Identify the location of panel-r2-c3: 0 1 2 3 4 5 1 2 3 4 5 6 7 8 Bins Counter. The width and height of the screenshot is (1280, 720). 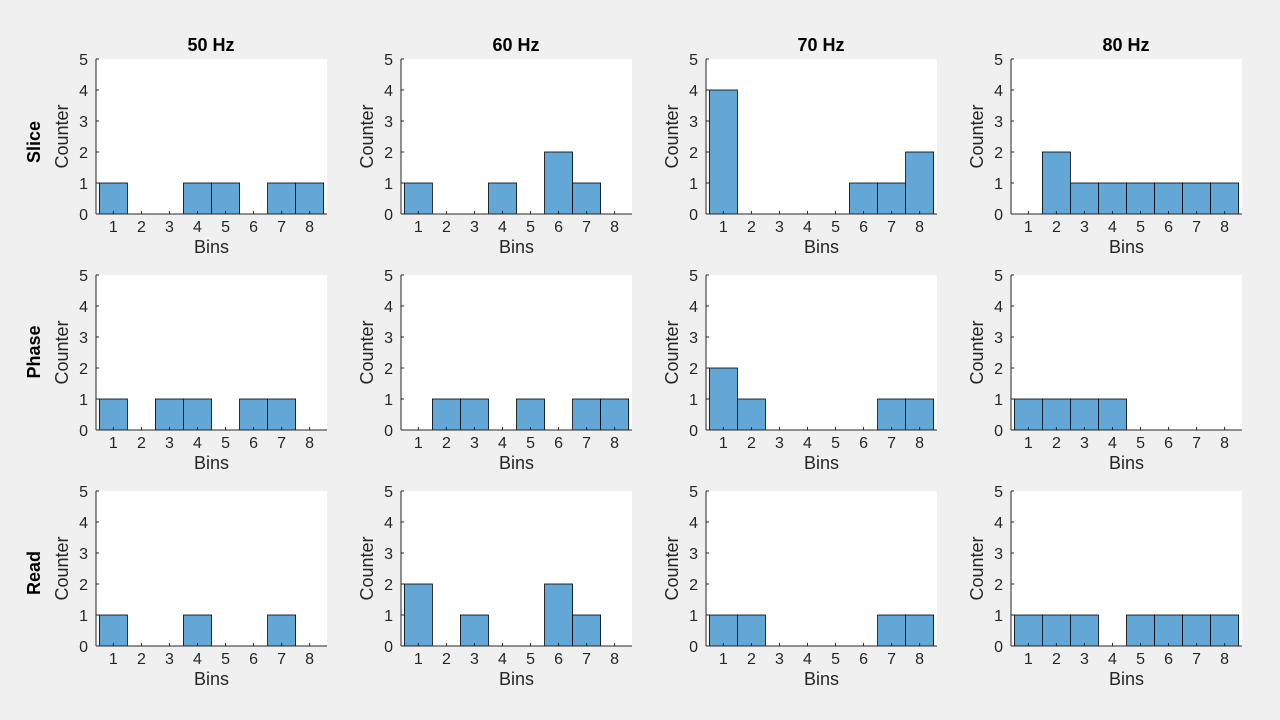
(1104, 586).